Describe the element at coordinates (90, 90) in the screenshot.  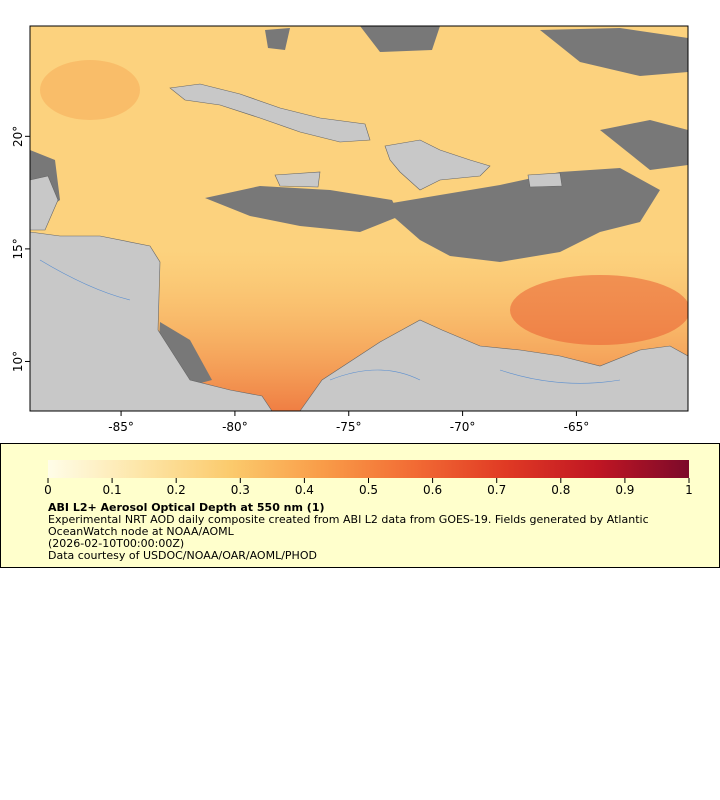
I see `aod-mid` at that location.